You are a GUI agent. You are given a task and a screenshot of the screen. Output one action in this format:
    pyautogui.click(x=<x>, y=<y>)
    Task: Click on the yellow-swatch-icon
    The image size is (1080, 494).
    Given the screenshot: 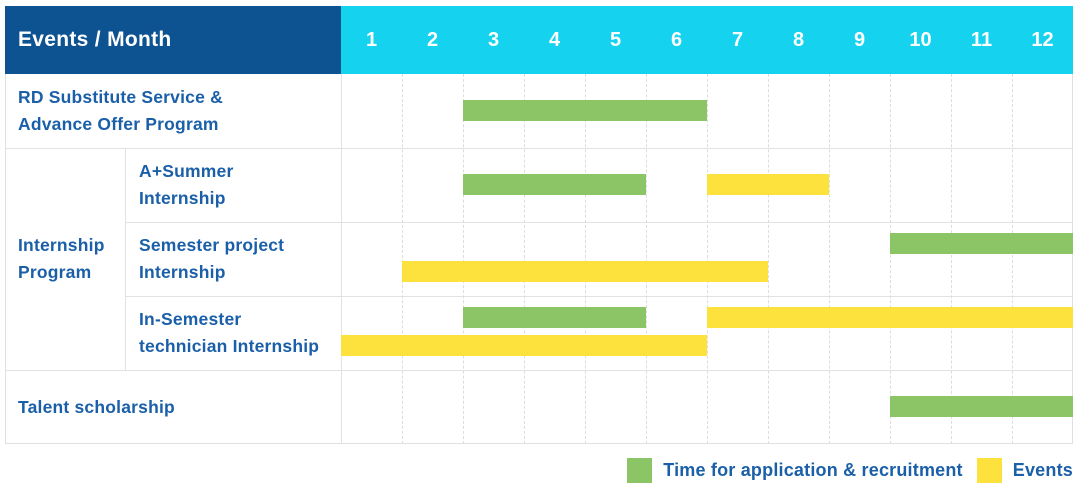 What is the action you would take?
    pyautogui.click(x=989, y=470)
    